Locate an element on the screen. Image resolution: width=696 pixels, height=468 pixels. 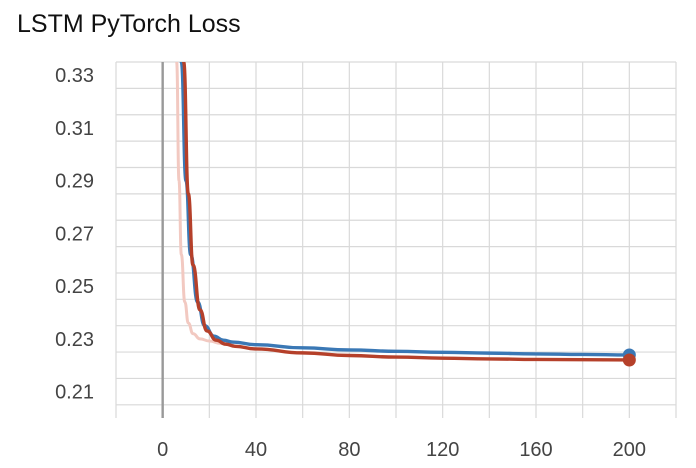
series-end-point is located at coordinates (629, 360).